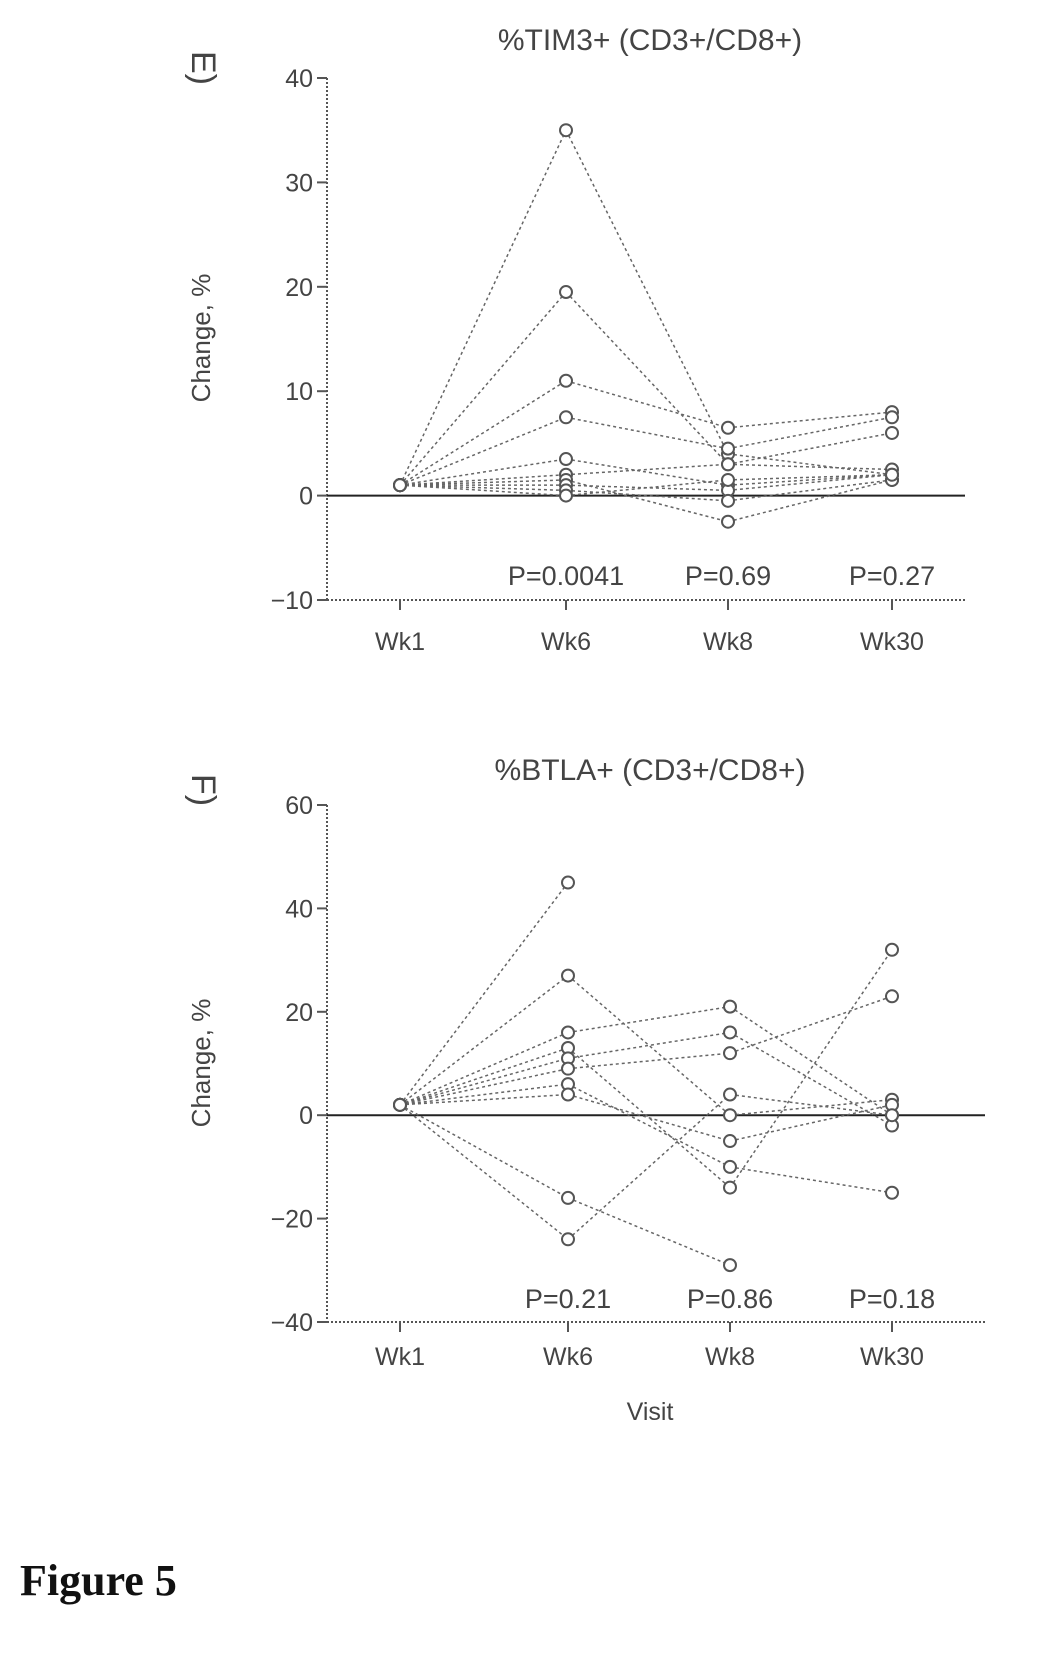 The width and height of the screenshot is (1058, 1657). Describe the element at coordinates (568, 1299) in the screenshot. I see `chart-2-p-value-1: P=0.21` at that location.